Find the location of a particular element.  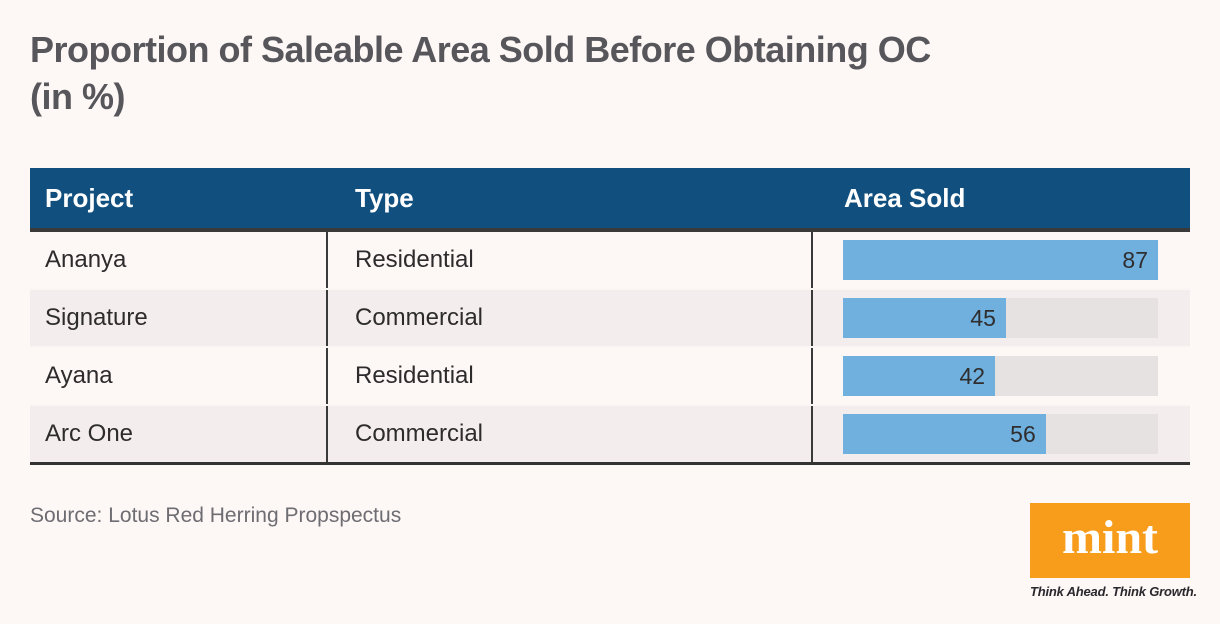

bar-value-label: 45 is located at coordinates (983, 317).